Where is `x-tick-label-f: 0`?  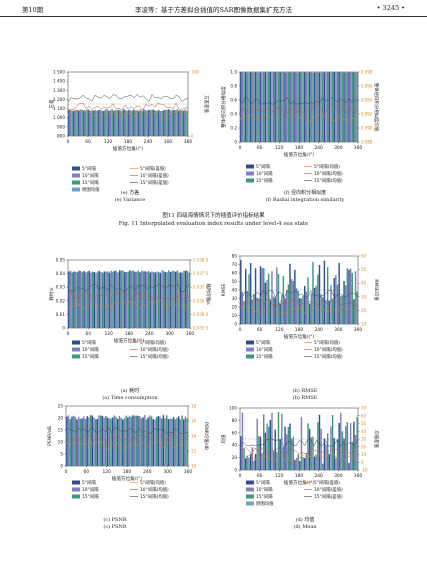 x-tick-label-f: 0 is located at coordinates (240, 148).